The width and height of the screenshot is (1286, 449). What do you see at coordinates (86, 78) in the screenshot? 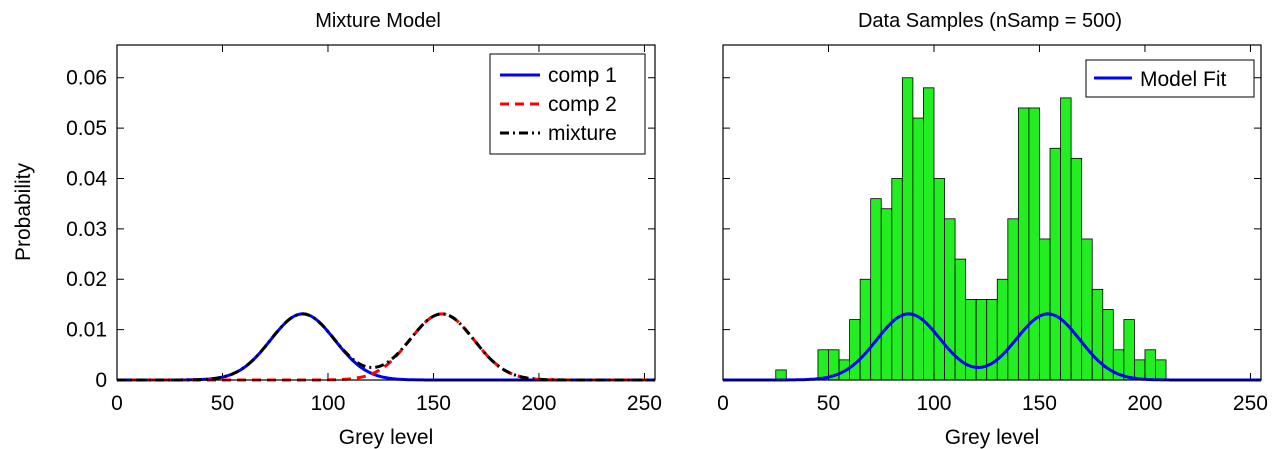
I see `y-tick-label: 0.06` at bounding box center [86, 78].